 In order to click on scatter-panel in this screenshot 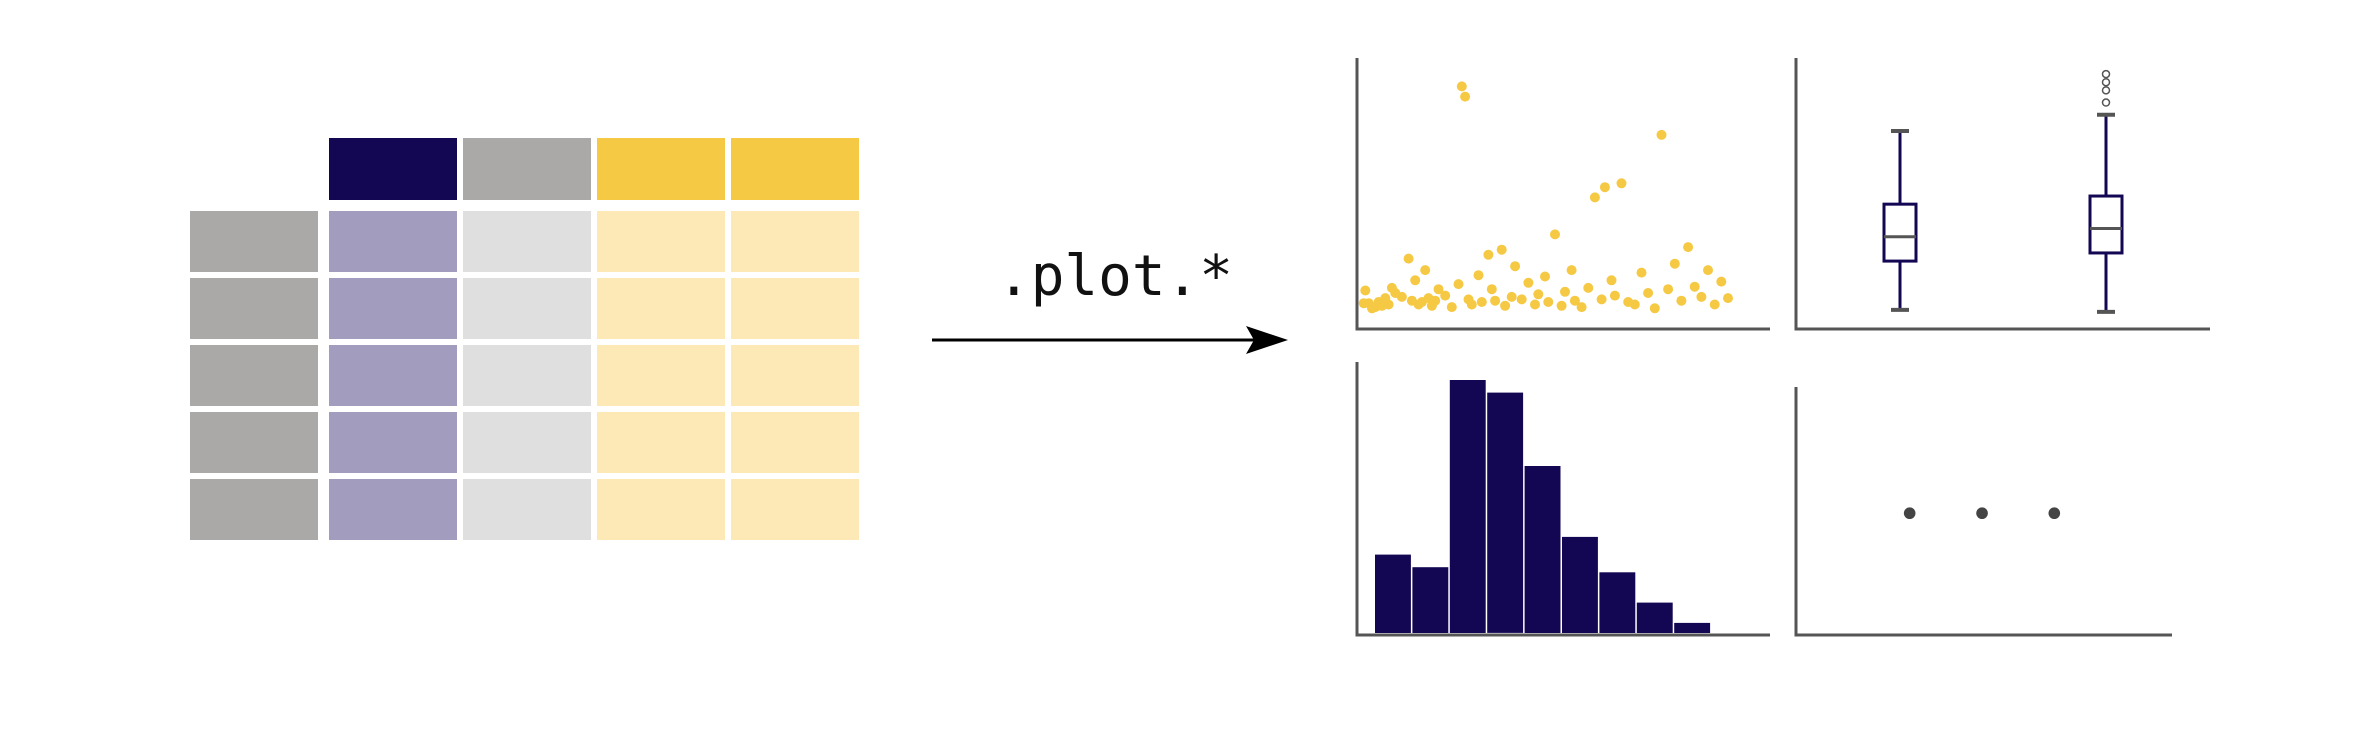, I will do `click(1562, 194)`.